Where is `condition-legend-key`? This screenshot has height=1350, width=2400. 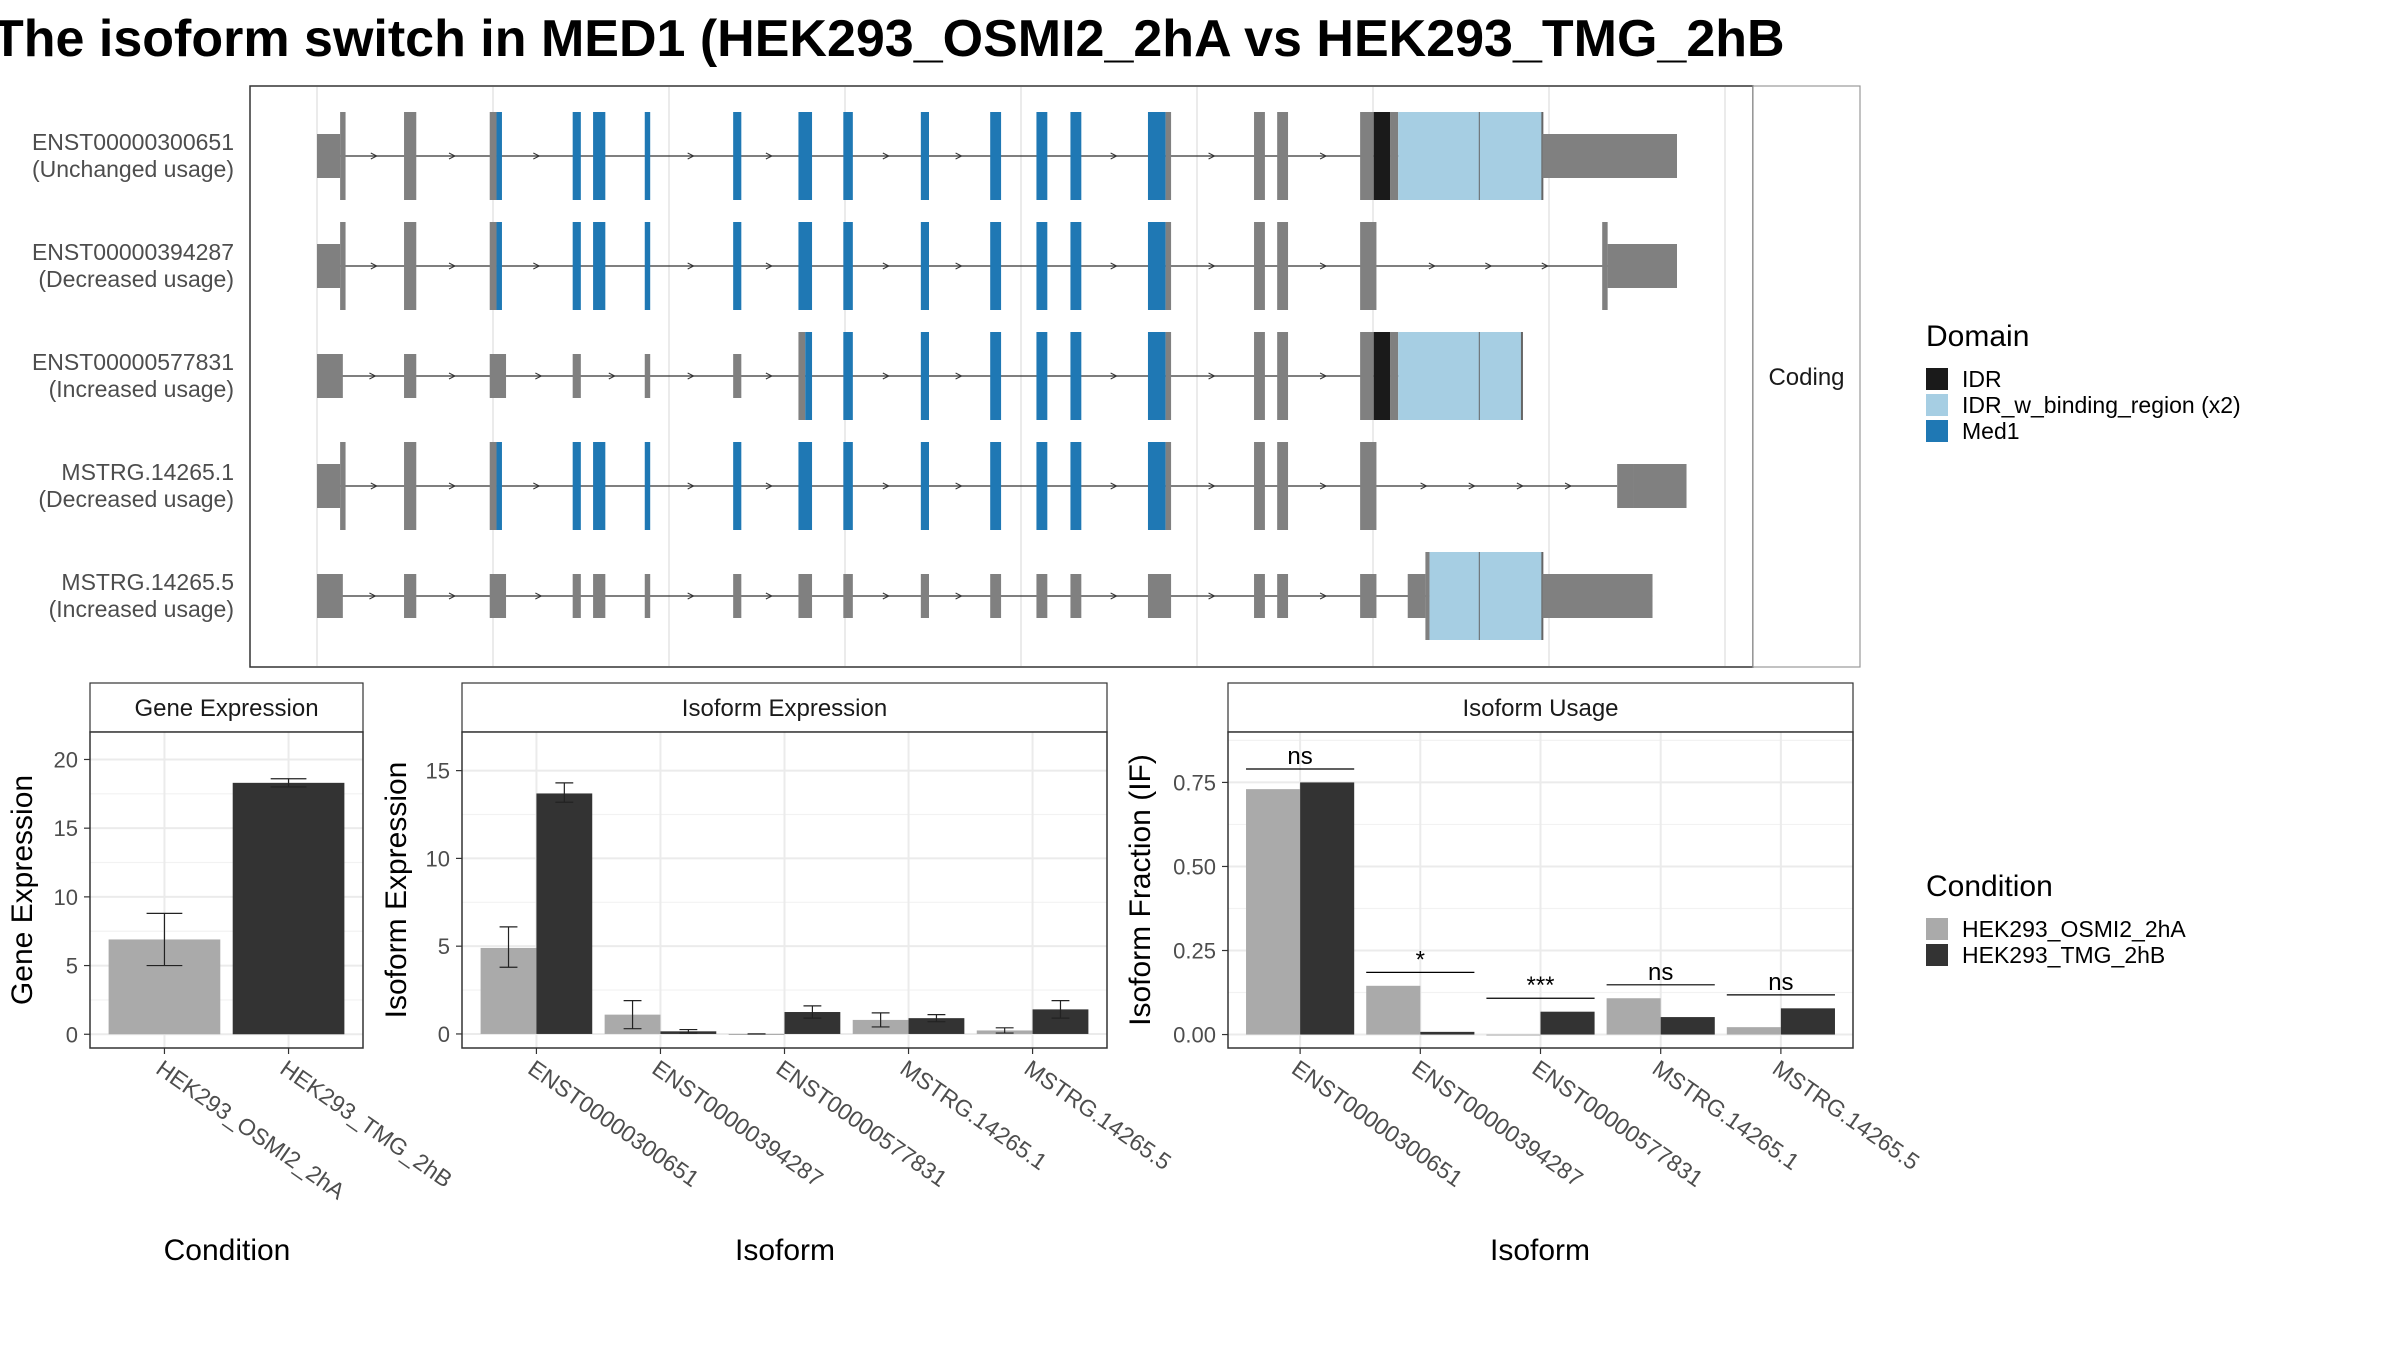
condition-legend-key is located at coordinates (1937, 929).